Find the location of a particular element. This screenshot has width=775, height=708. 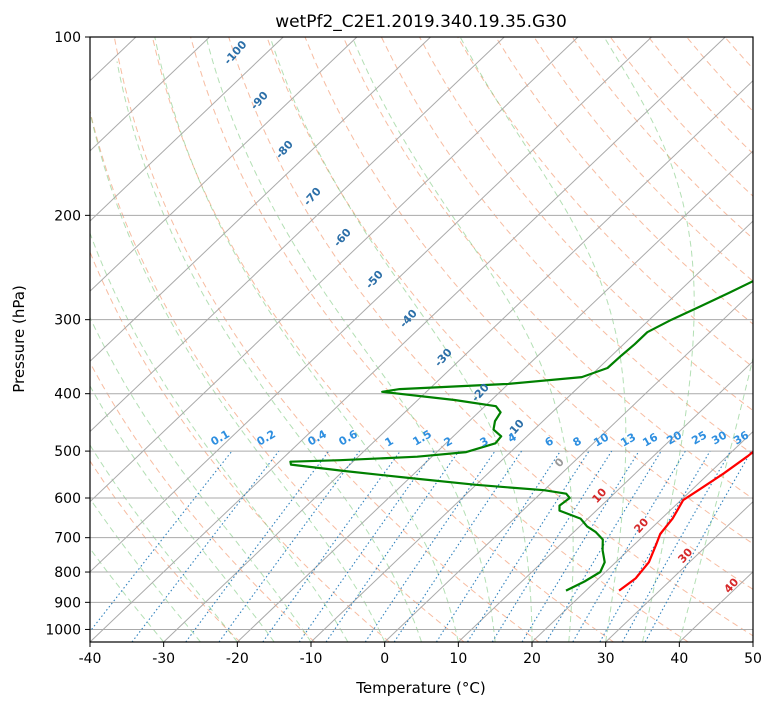

x-tick-label: 10 is located at coordinates (458, 659).